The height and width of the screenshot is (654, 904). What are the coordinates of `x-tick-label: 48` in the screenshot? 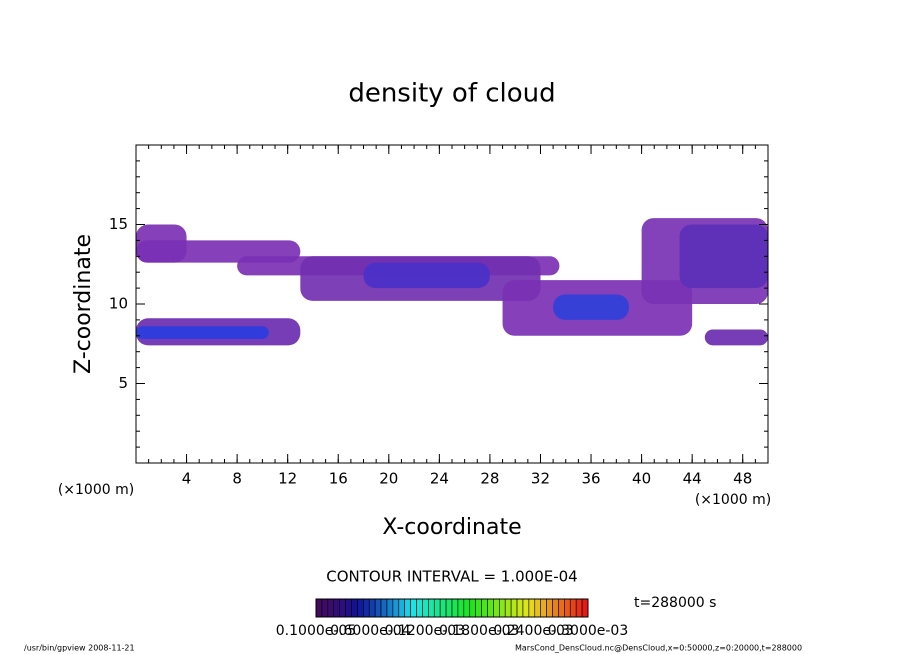 It's located at (742, 479).